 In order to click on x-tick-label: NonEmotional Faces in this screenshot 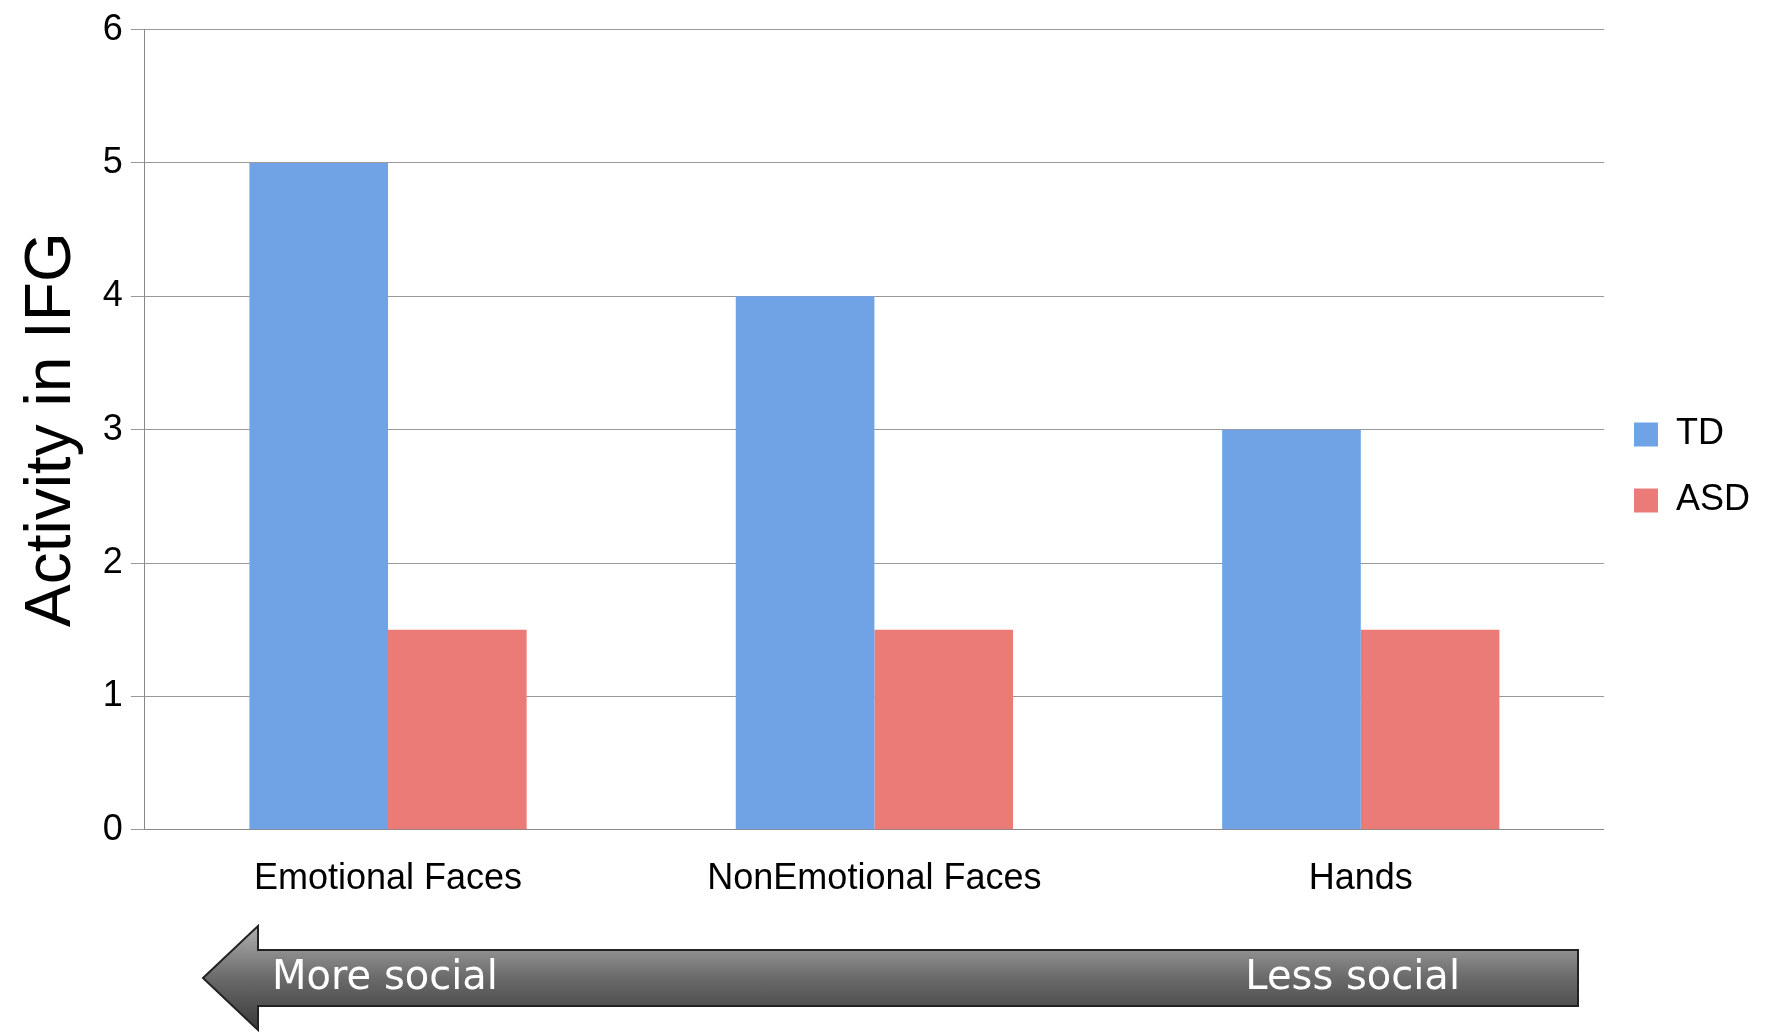, I will do `click(874, 877)`.